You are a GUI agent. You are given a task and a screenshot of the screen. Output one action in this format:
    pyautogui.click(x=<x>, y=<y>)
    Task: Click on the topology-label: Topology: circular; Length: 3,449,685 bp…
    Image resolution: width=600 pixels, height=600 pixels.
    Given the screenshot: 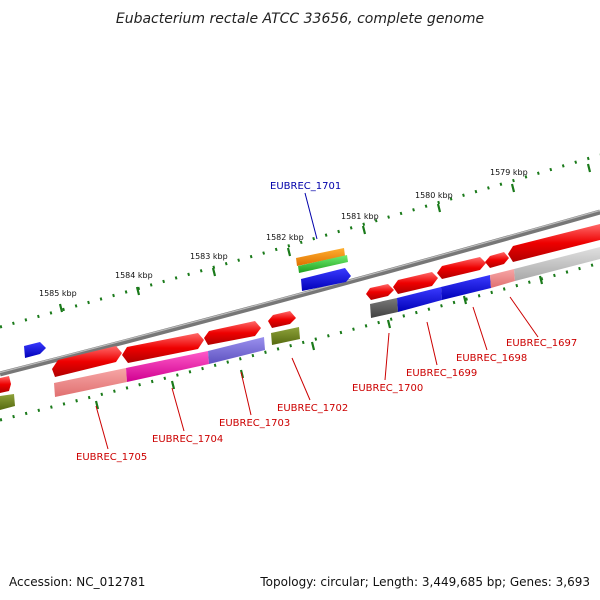 What is the action you would take?
    pyautogui.click(x=424, y=582)
    